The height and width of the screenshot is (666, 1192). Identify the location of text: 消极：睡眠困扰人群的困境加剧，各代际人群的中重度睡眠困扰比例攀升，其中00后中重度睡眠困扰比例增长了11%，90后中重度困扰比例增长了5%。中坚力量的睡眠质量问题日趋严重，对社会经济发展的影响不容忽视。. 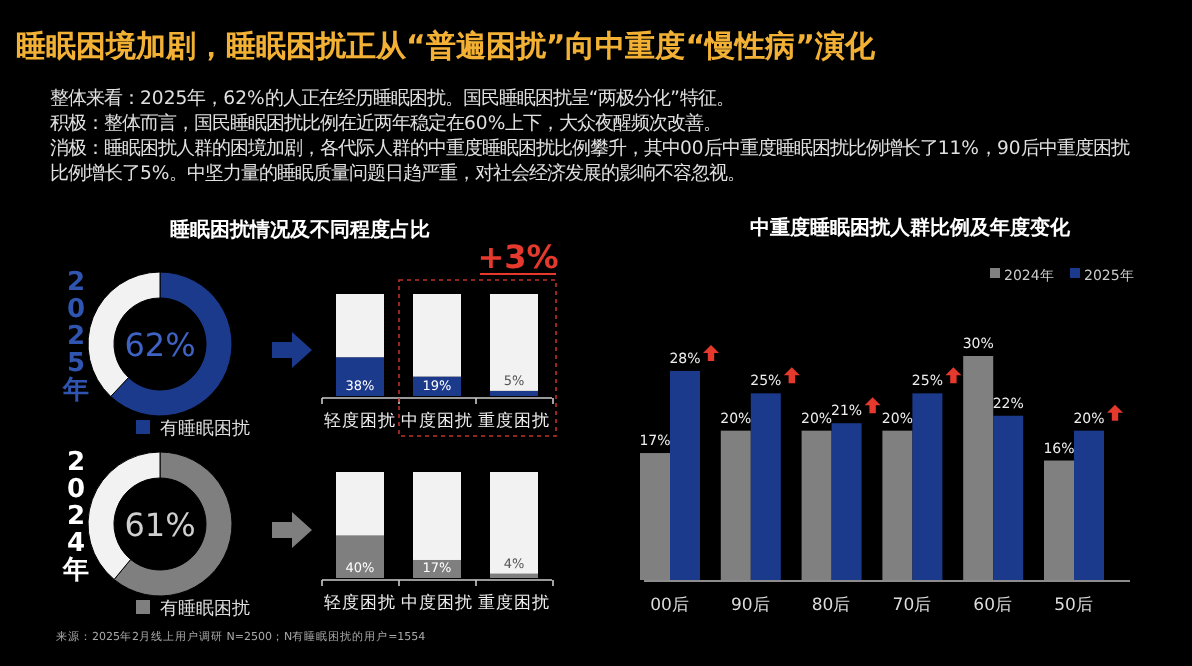
(589, 161).